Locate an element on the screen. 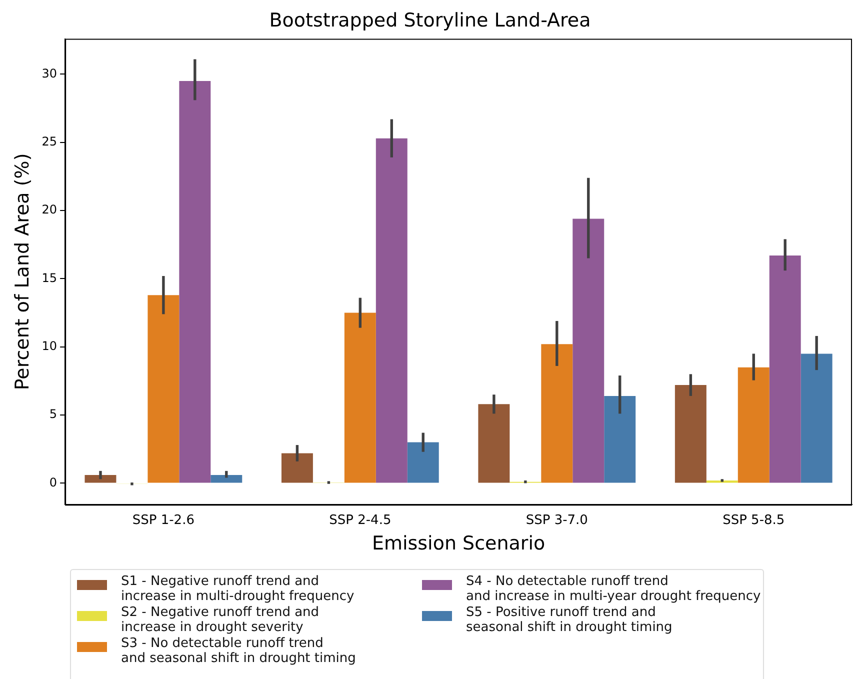 Image resolution: width=854 pixels, height=679 pixels. x-tick-label: SSP 5-8.5 is located at coordinates (753, 520).